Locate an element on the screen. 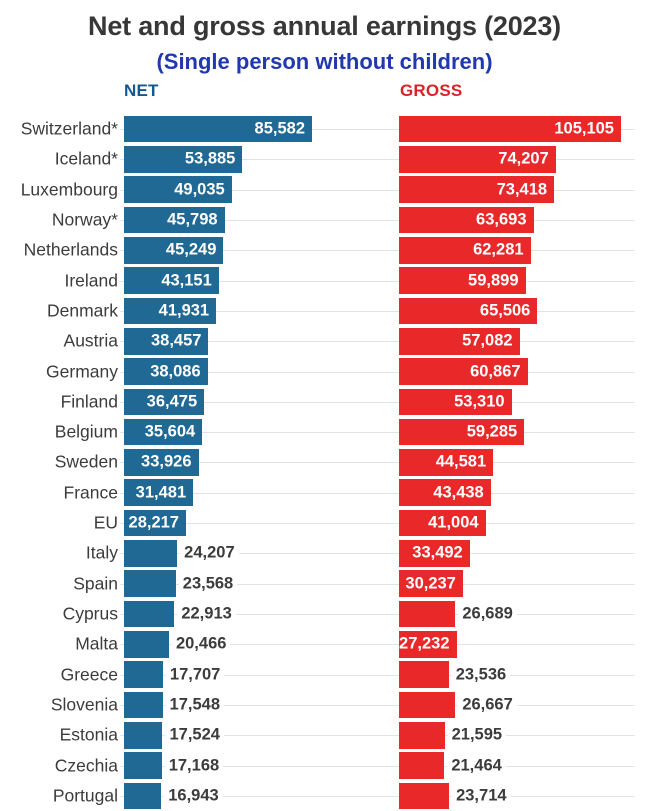 The width and height of the screenshot is (649, 811). chart-row: Slovenia 17,548 26,667 is located at coordinates (324, 705).